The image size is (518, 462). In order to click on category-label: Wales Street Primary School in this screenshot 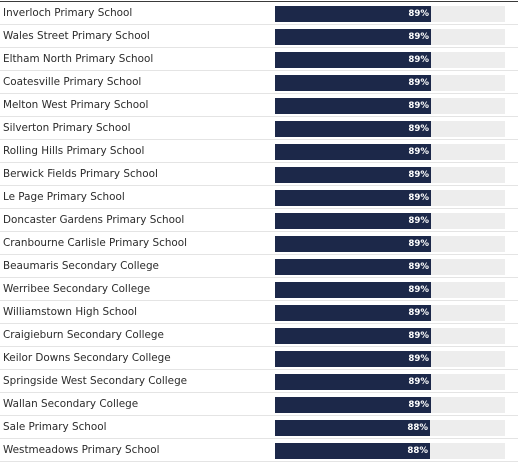, I will do `click(76, 36)`.